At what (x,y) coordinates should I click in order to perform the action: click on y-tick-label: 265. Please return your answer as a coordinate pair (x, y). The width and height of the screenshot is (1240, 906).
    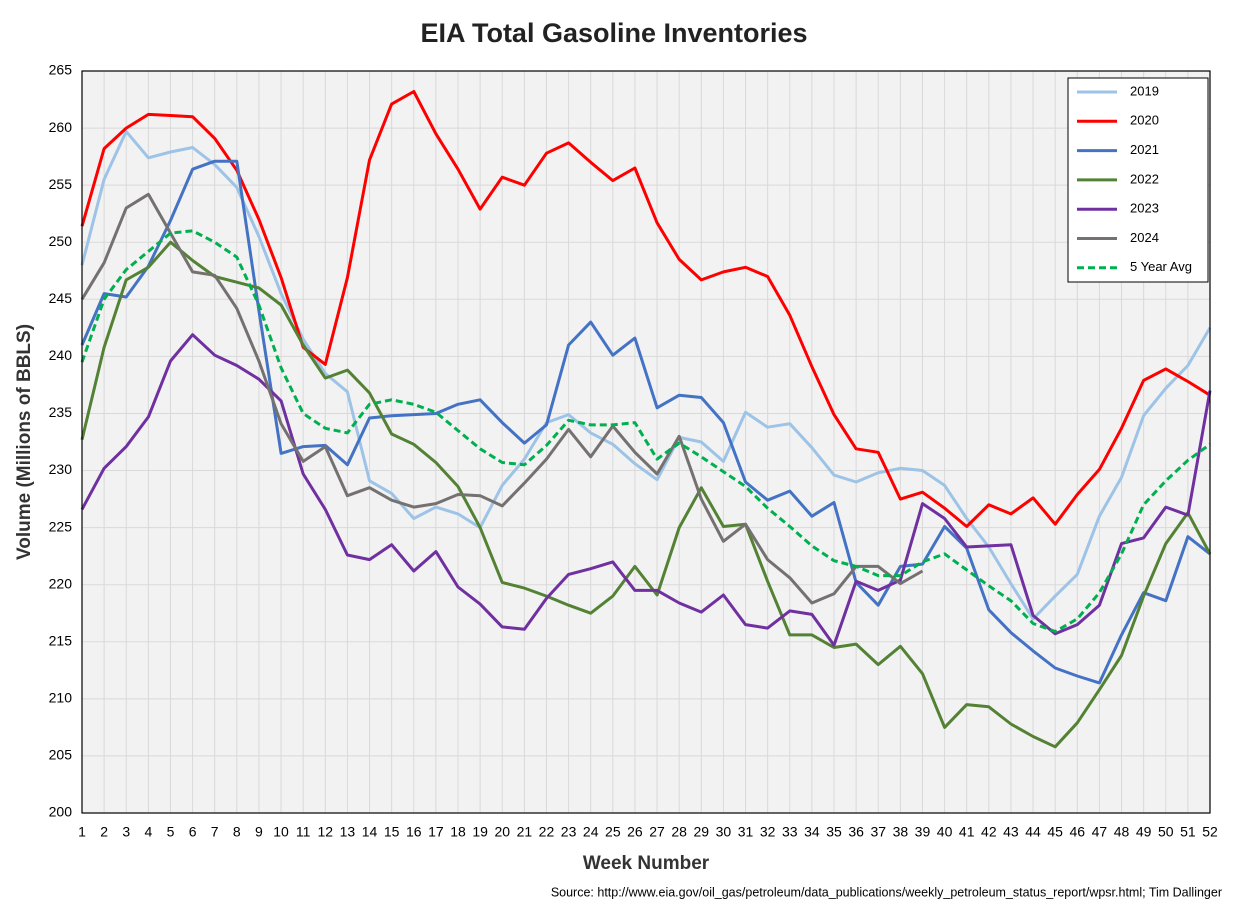
    Looking at the image, I should click on (61, 70).